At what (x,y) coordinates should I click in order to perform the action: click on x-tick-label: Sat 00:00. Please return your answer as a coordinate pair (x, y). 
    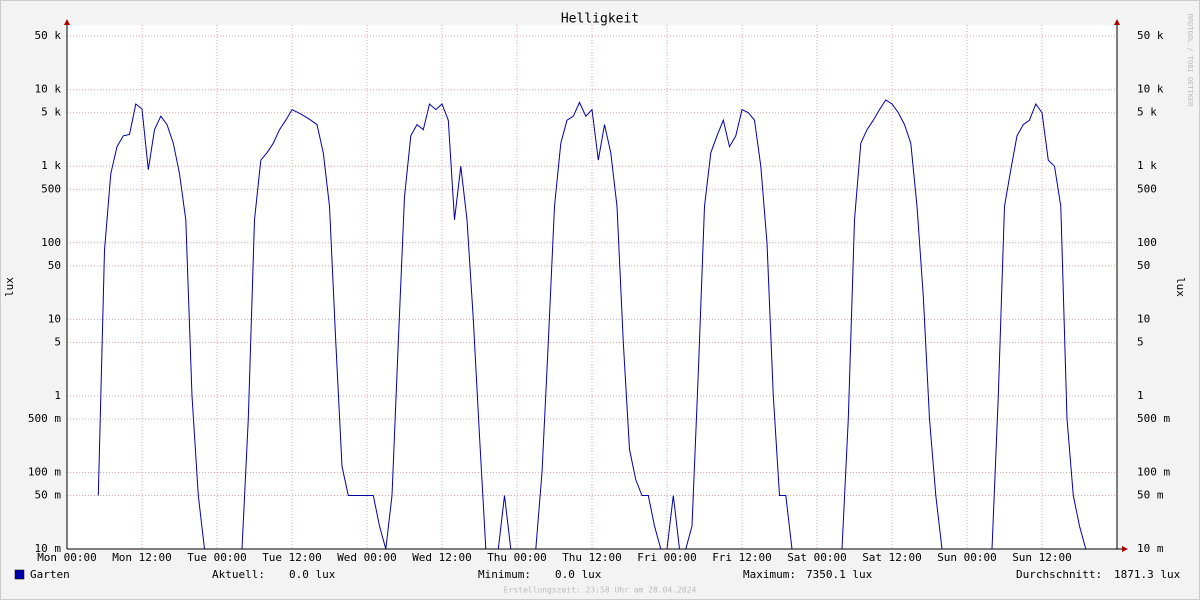
    Looking at the image, I should click on (817, 557).